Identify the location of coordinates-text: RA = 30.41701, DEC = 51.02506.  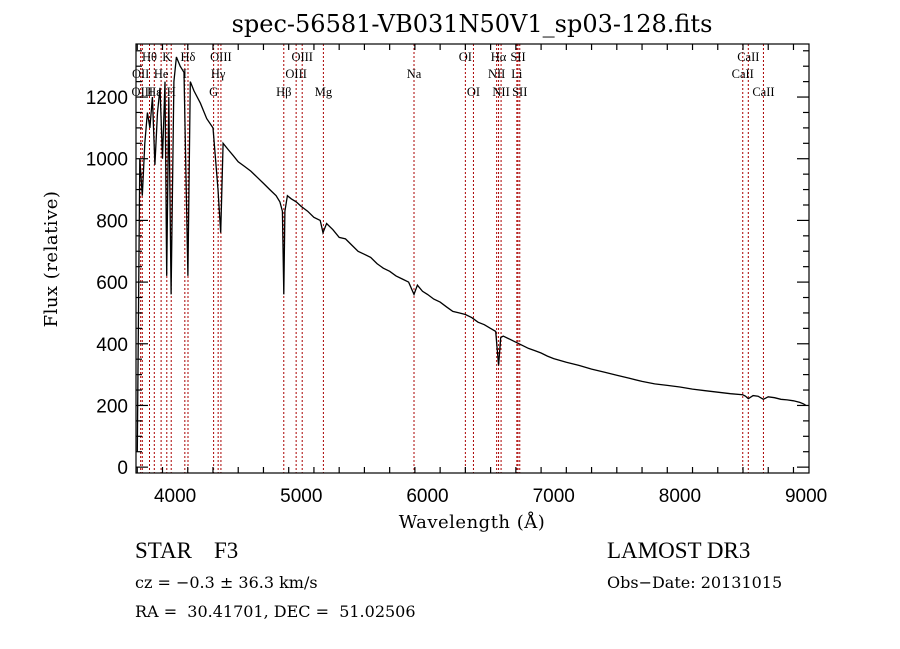
(275, 611).